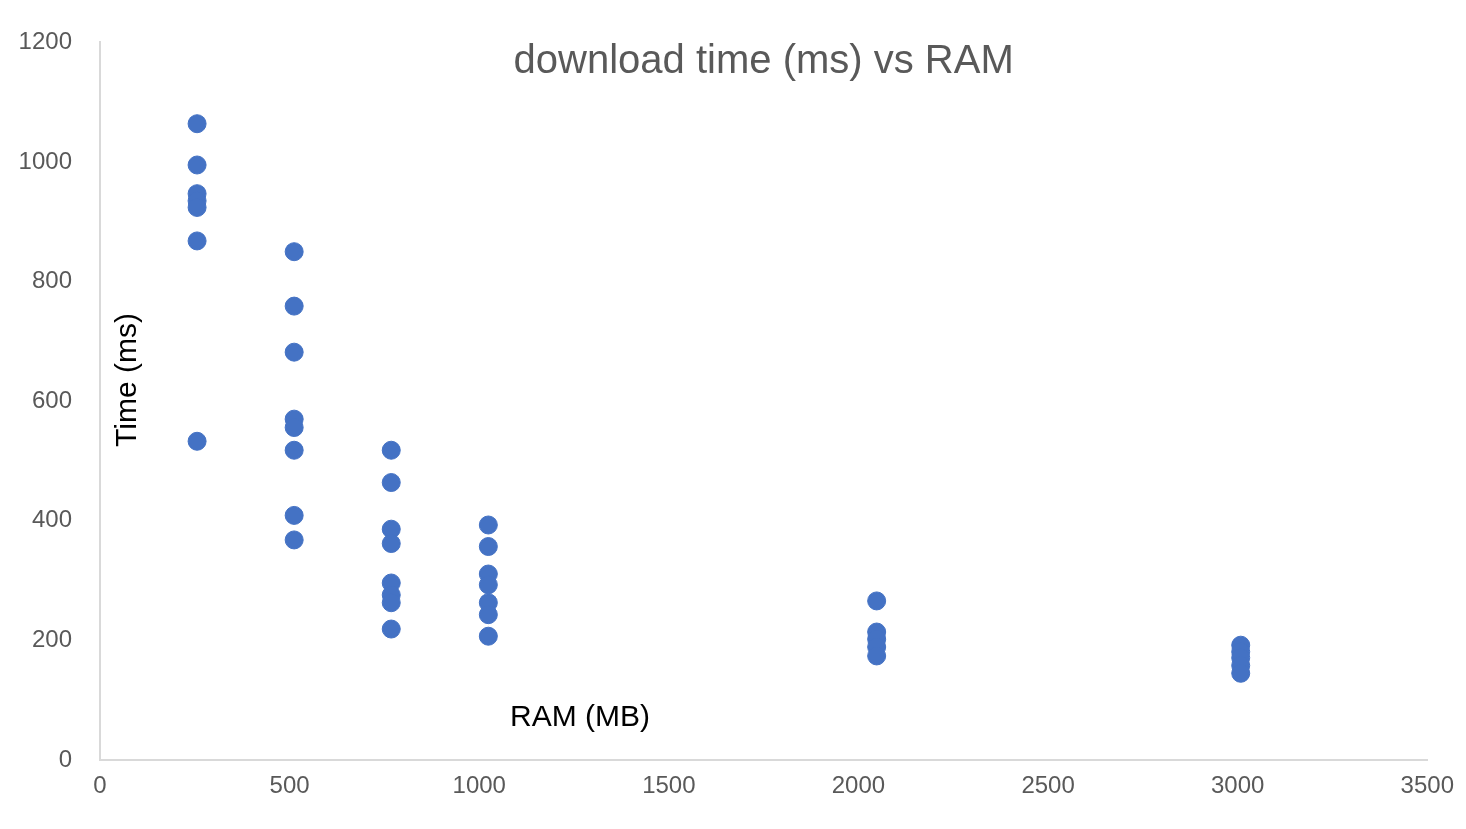 This screenshot has height=829, width=1466. Describe the element at coordinates (51, 280) in the screenshot. I see `y-tick-label: 800` at that location.